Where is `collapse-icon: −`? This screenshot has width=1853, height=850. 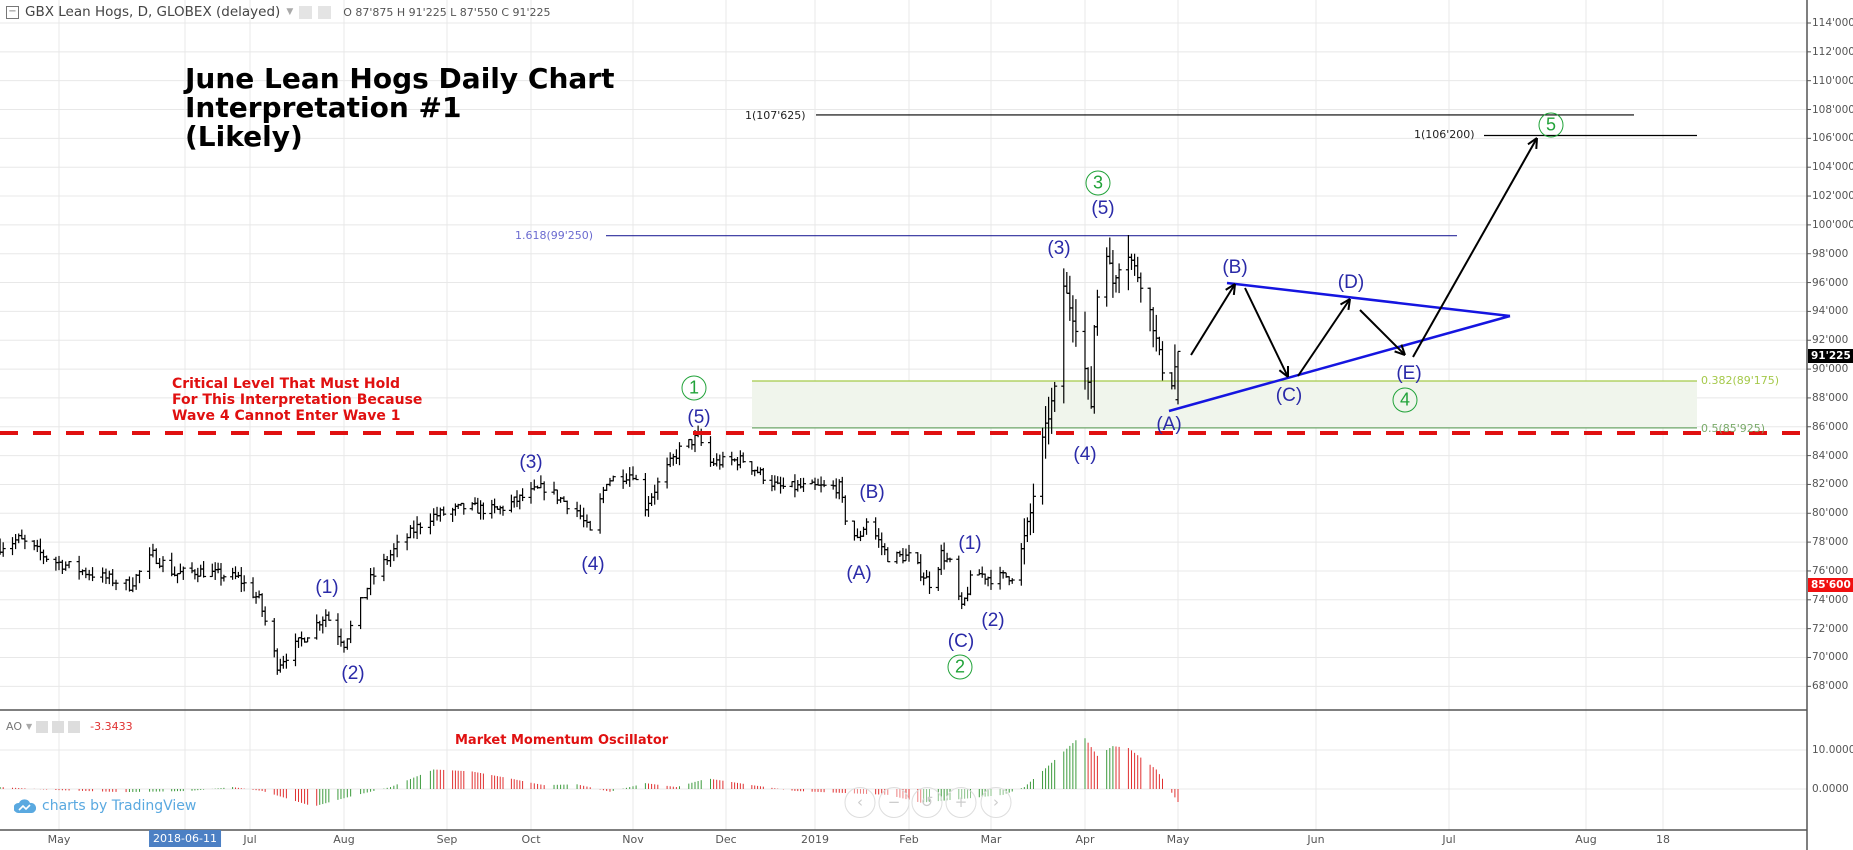 collapse-icon: − is located at coordinates (12, 12).